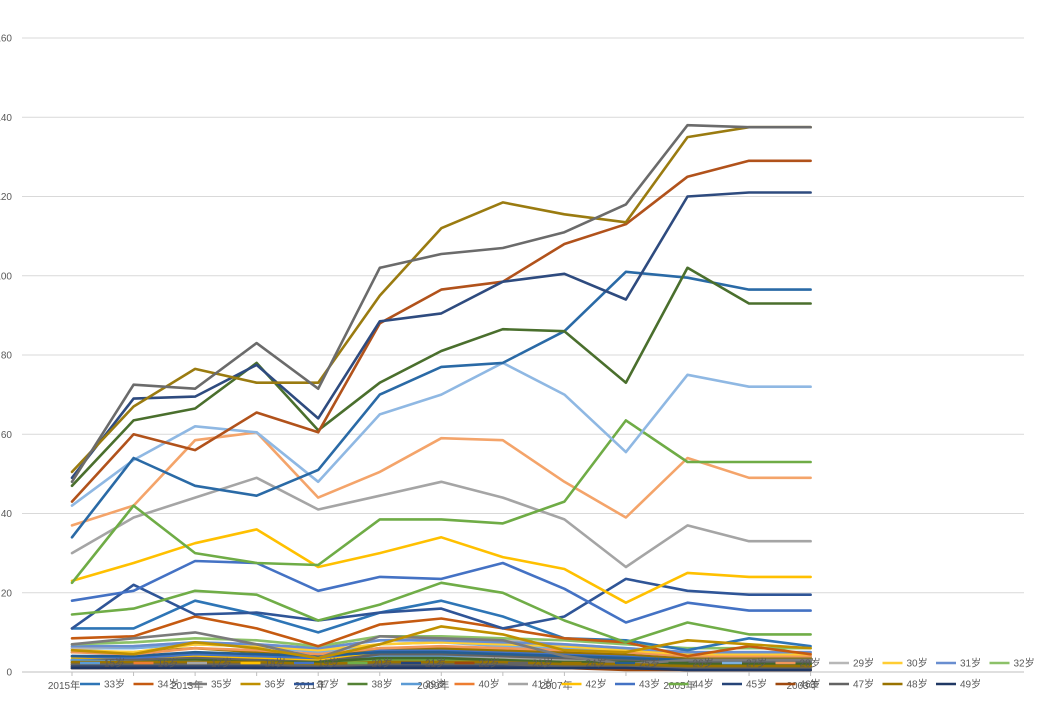  Describe the element at coordinates (489, 663) in the screenshot. I see `legend-label: 22岁` at that location.